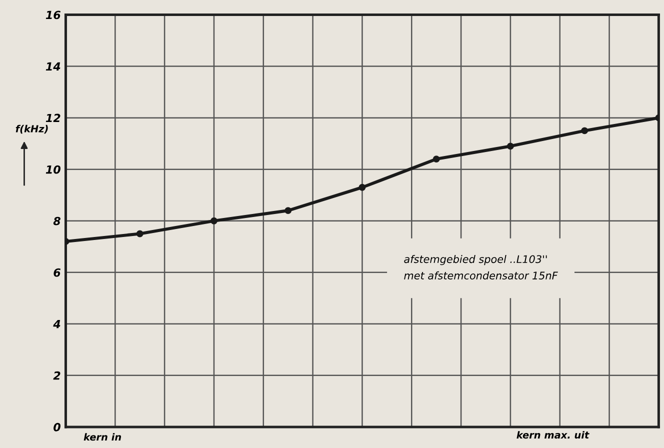  Describe the element at coordinates (53, 66) in the screenshot. I see `y-tick-label: 14` at that location.